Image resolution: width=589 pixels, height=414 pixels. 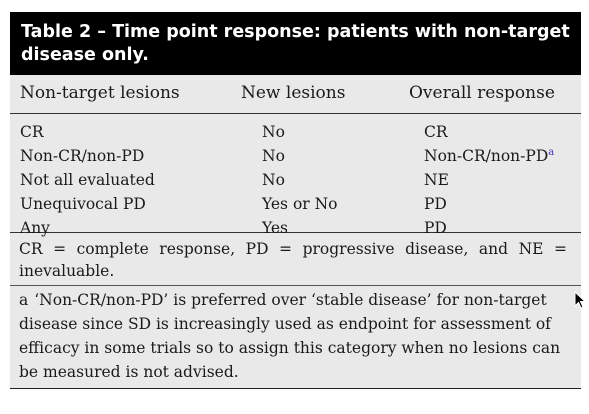 What do you see at coordinates (580, 300) in the screenshot?
I see `mouse-pointer-icon` at bounding box center [580, 300].